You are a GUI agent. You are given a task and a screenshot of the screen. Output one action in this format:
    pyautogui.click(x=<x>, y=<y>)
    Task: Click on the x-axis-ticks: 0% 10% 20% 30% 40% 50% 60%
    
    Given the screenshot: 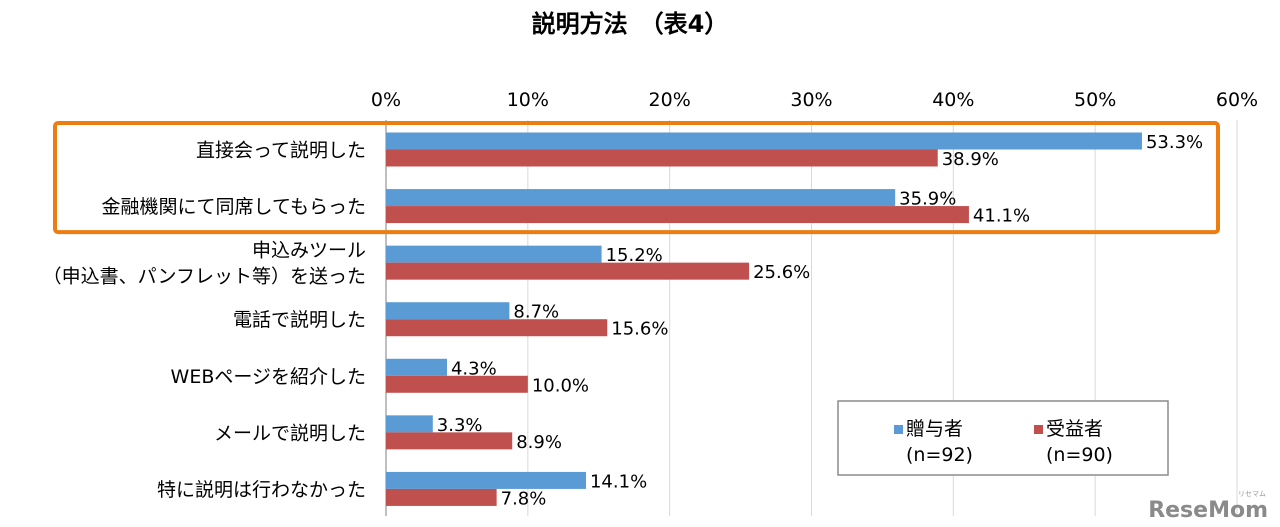 What is the action you would take?
    pyautogui.click(x=814, y=100)
    